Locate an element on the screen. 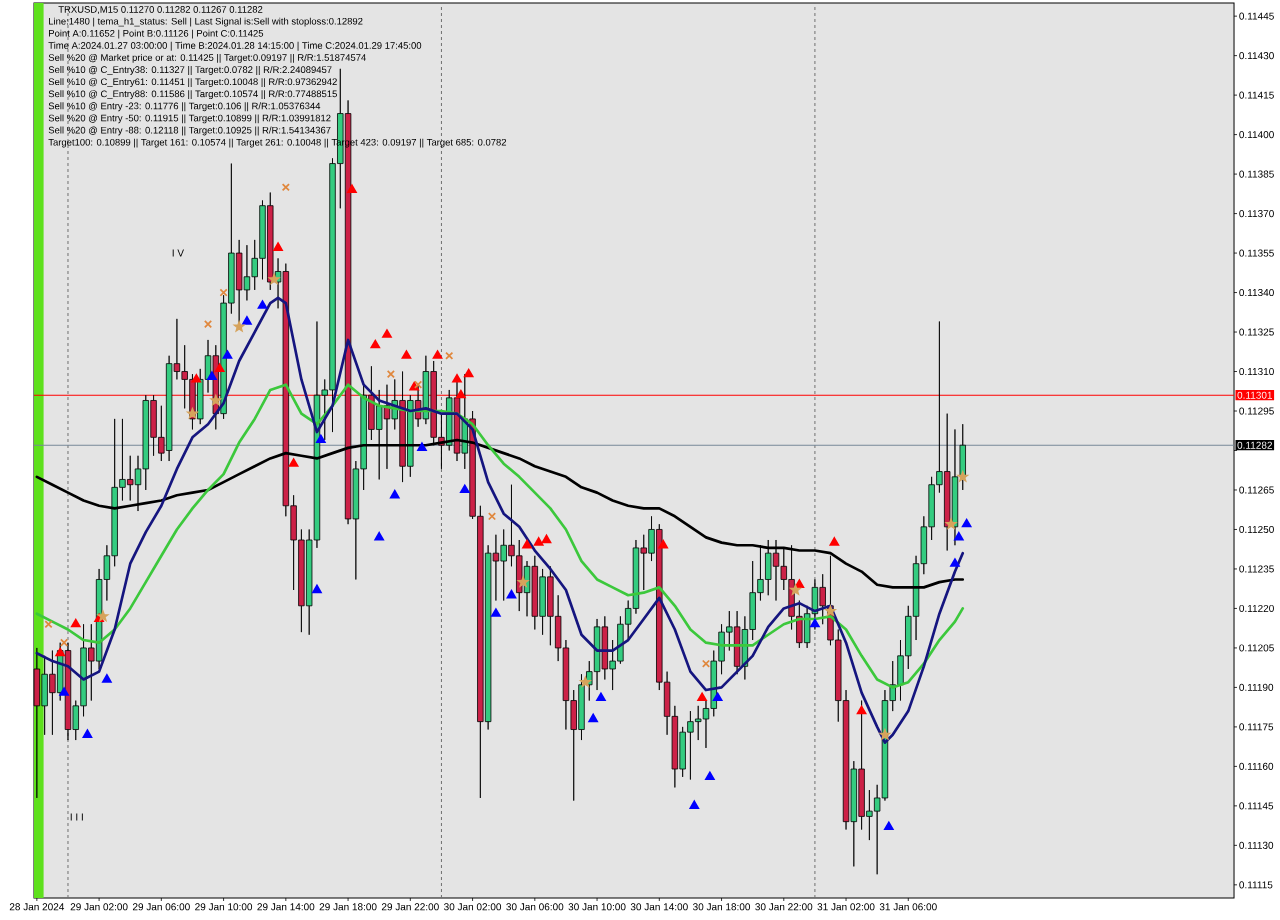 The height and width of the screenshot is (920, 1280). x-tick-label: 30 Jan 10:00 is located at coordinates (597, 907).